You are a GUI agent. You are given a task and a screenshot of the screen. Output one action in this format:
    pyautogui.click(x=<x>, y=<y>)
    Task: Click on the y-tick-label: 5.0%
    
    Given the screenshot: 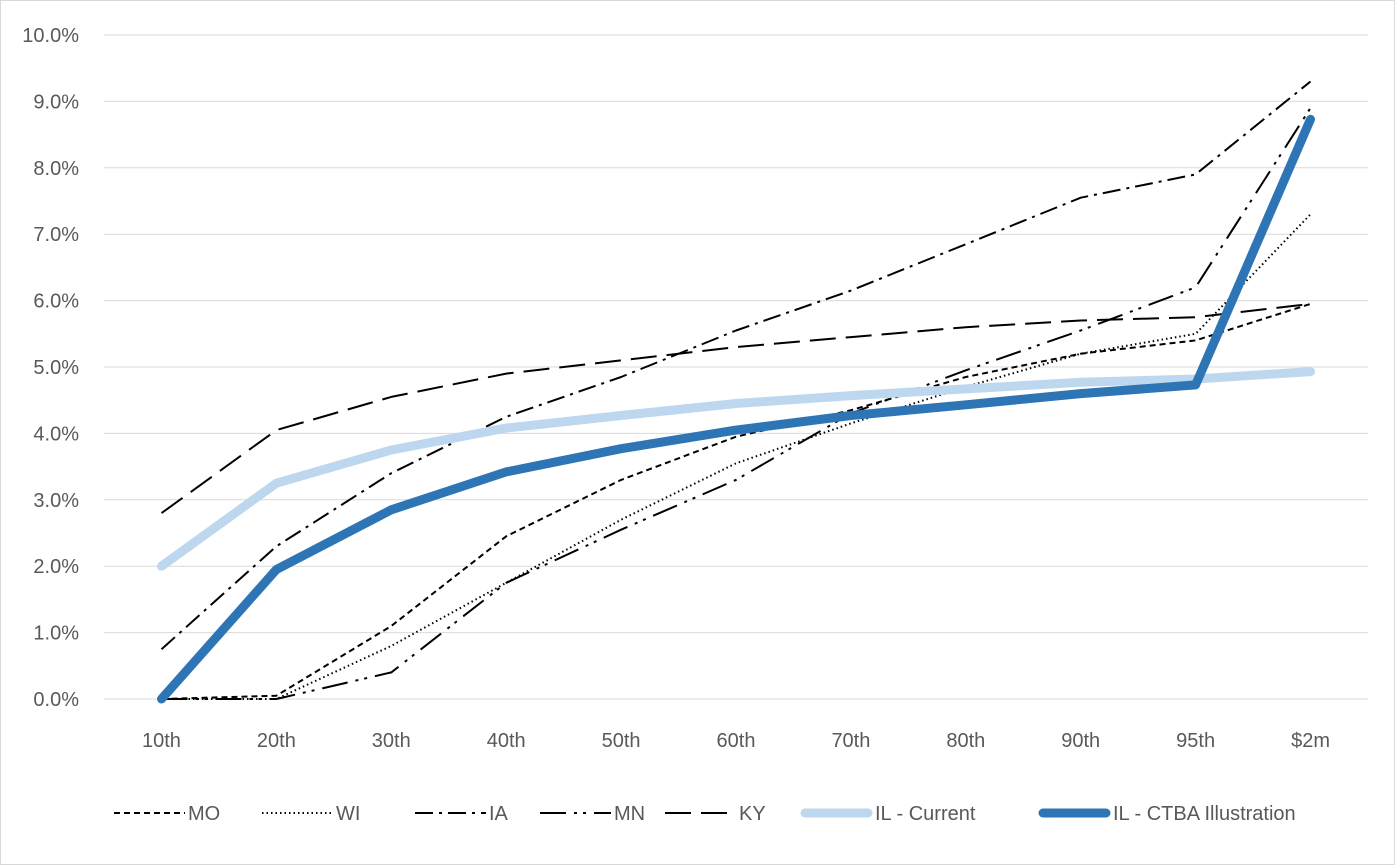 What is the action you would take?
    pyautogui.click(x=56, y=368)
    